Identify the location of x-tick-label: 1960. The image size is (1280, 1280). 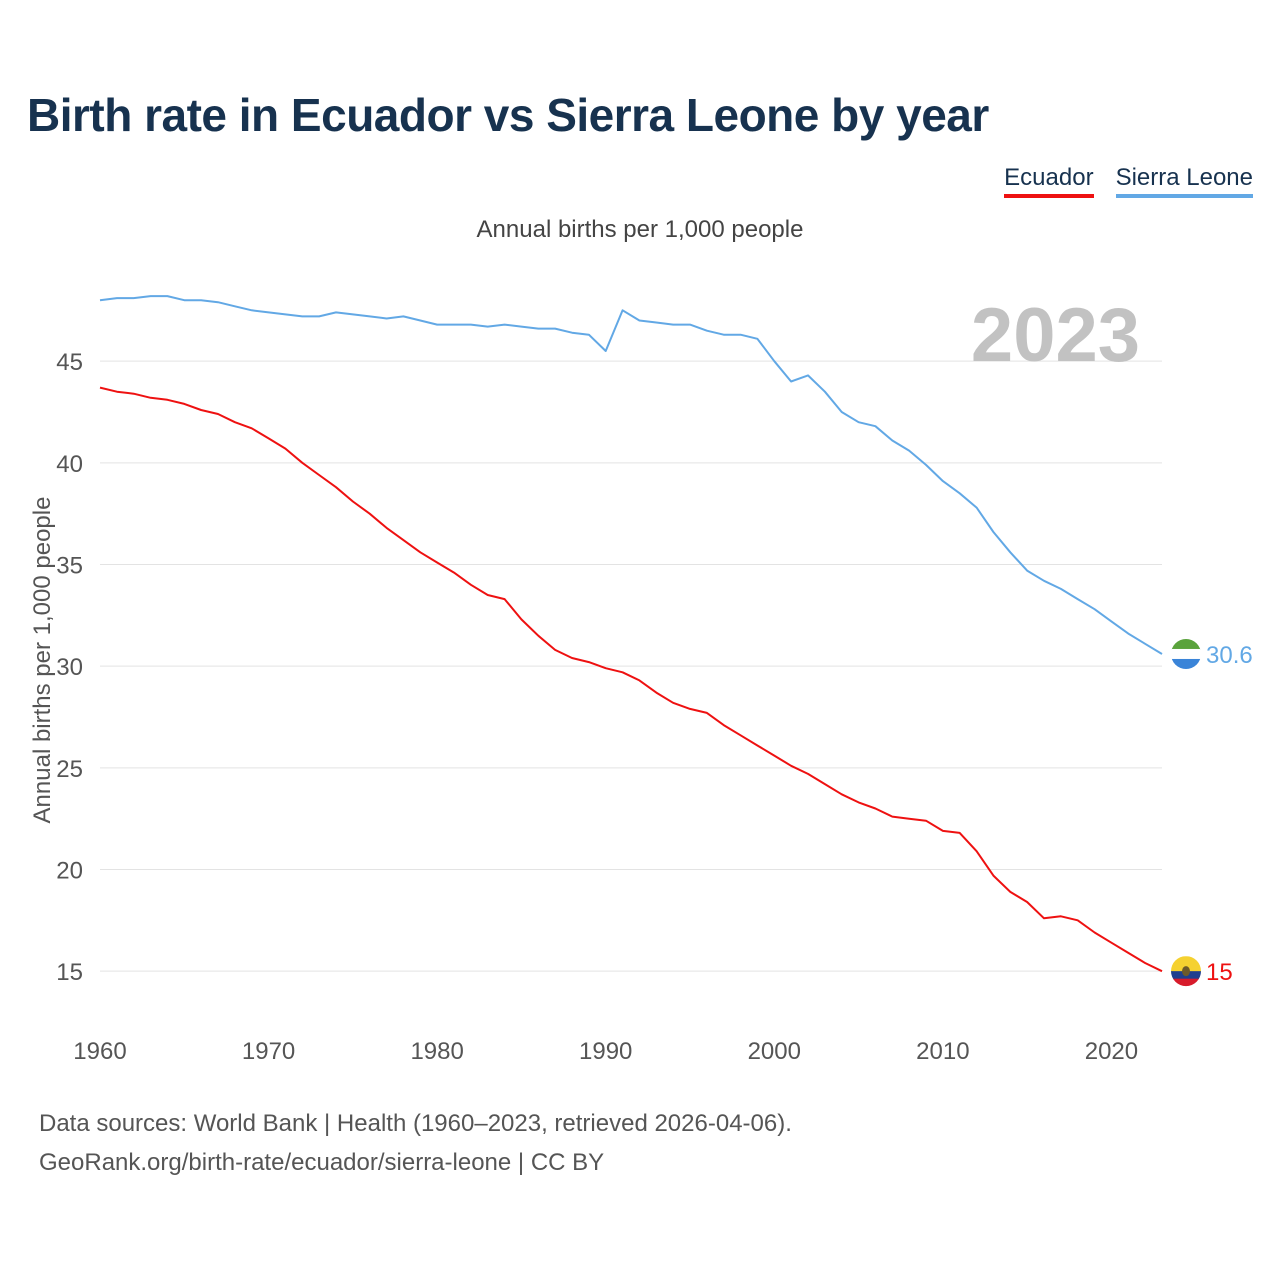
(99, 1051).